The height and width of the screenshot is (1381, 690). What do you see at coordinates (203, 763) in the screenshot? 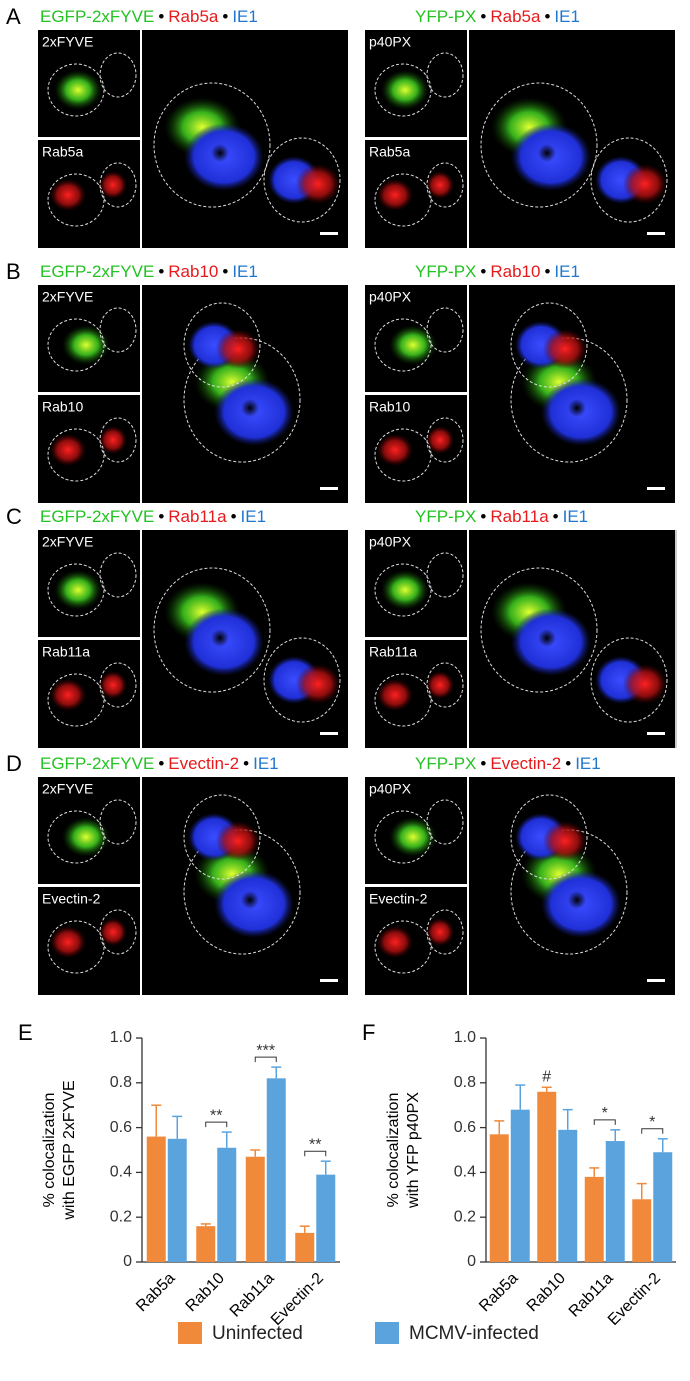
I see `title-segment: Evectin-2` at bounding box center [203, 763].